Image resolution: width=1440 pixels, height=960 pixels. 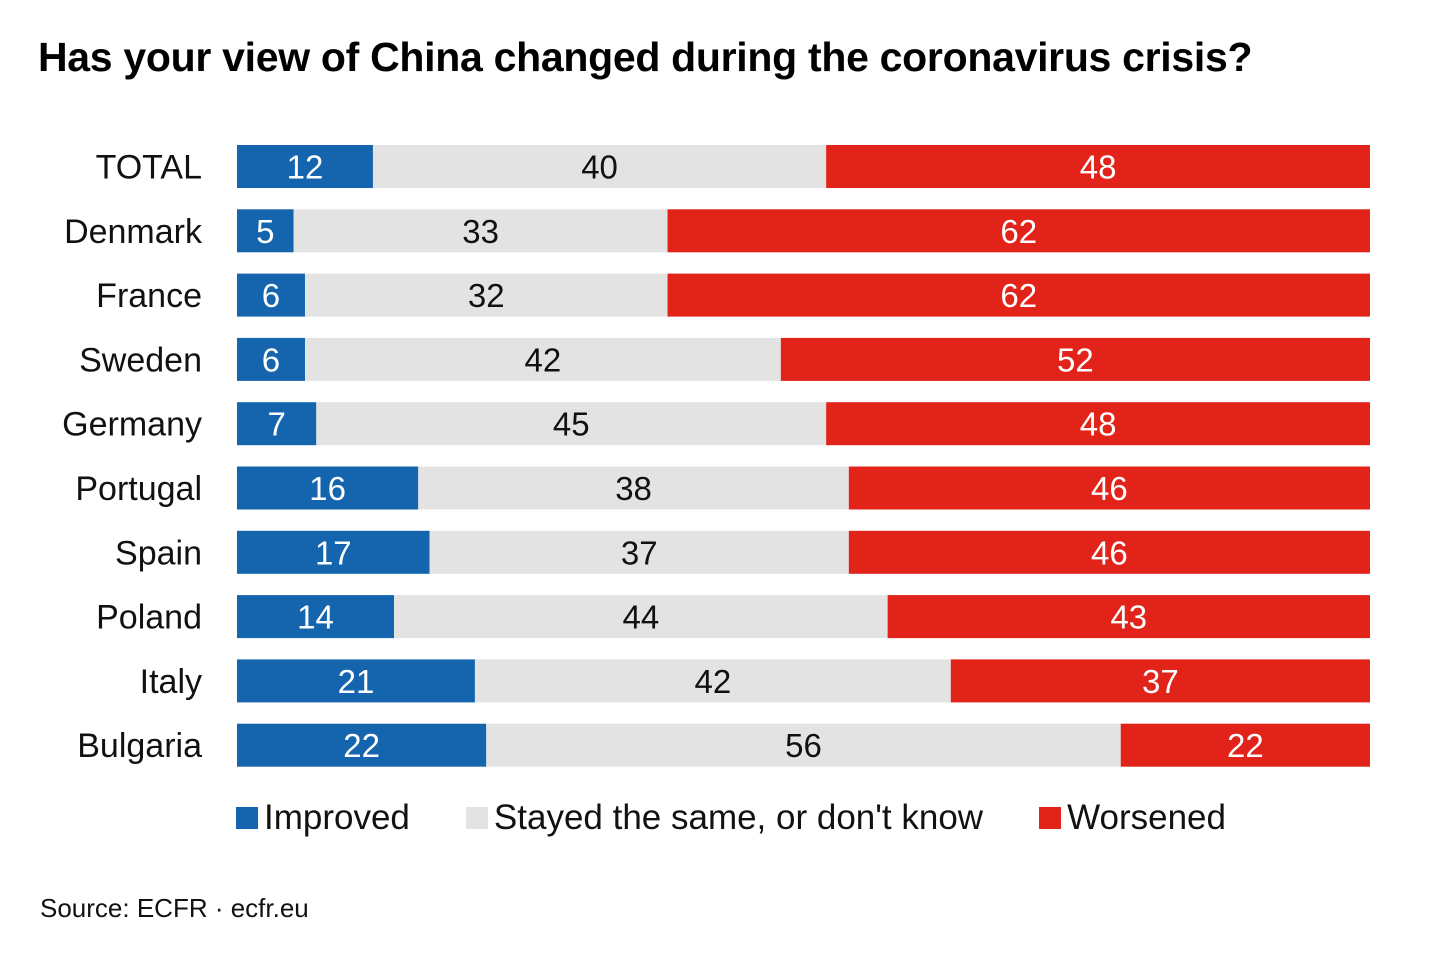 I want to click on bar-portugal-improved, so click(x=328, y=488).